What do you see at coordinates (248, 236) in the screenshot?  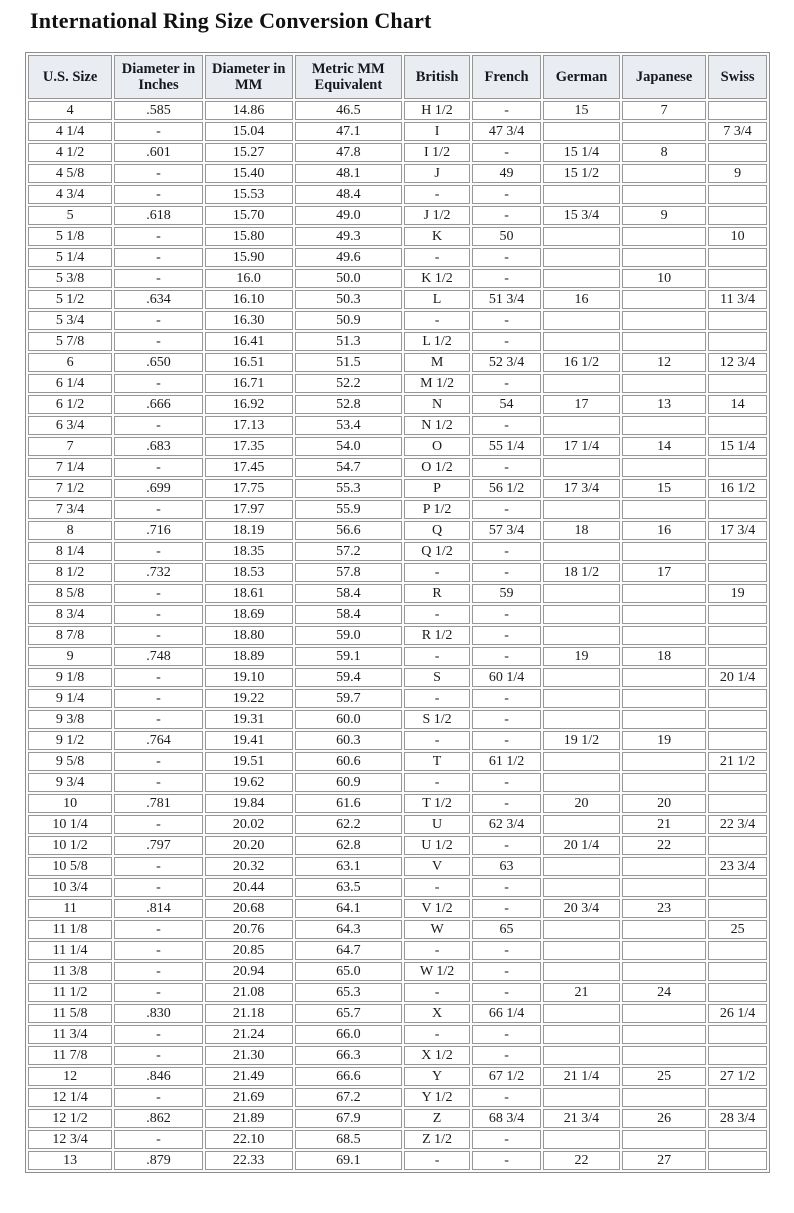 I see `table-cell: 15.80` at bounding box center [248, 236].